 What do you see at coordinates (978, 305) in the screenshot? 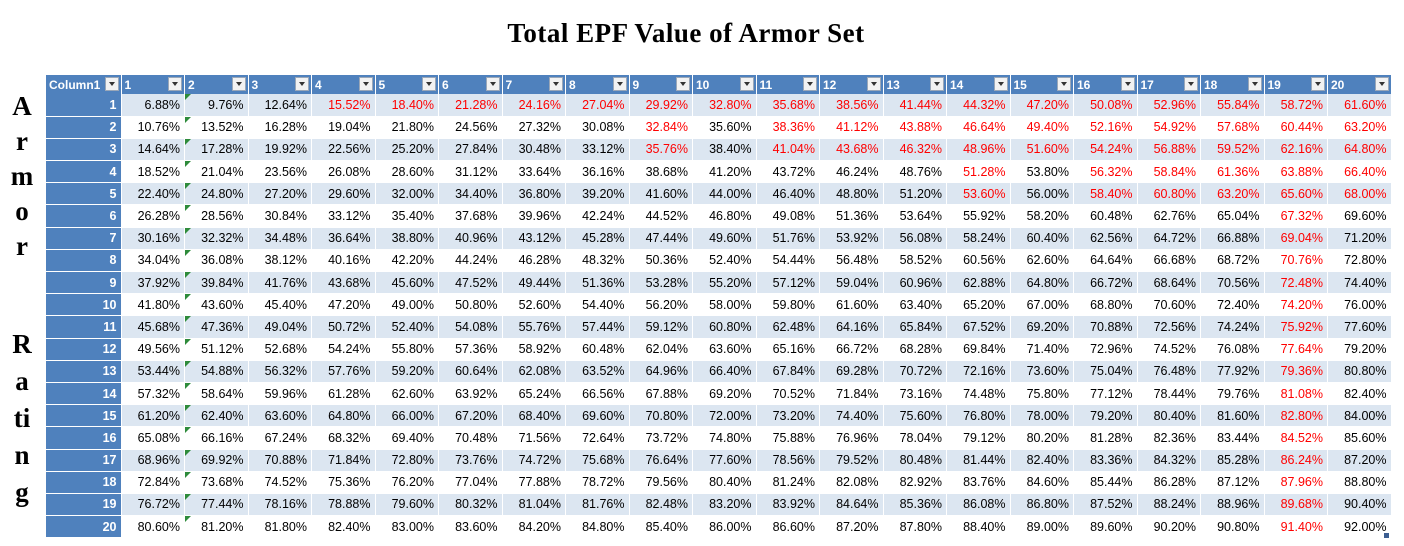
I see `table-cell: 65.20%` at bounding box center [978, 305].